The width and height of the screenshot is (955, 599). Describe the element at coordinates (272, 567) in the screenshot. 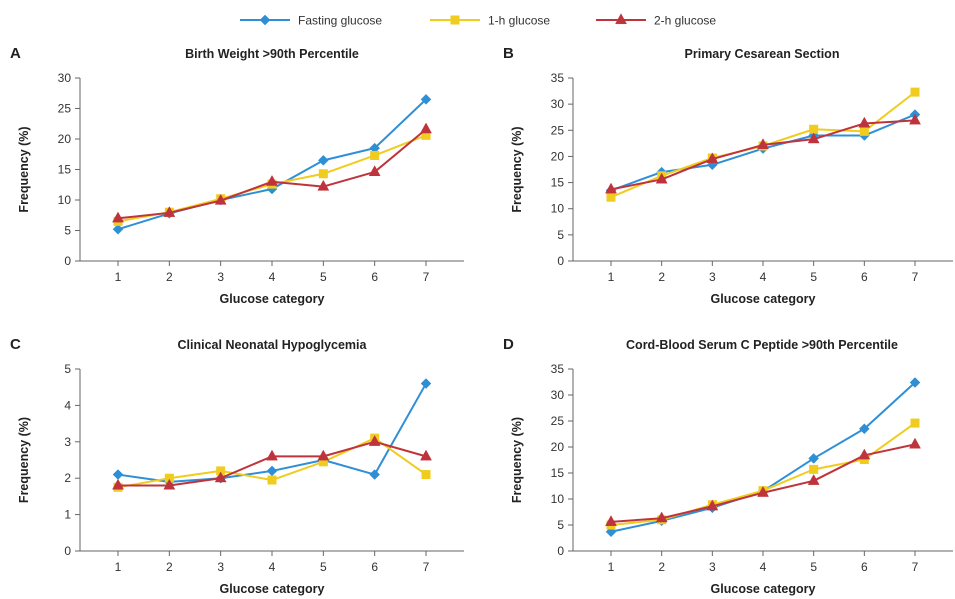

I see `x-tick-label-c-4: 4` at that location.